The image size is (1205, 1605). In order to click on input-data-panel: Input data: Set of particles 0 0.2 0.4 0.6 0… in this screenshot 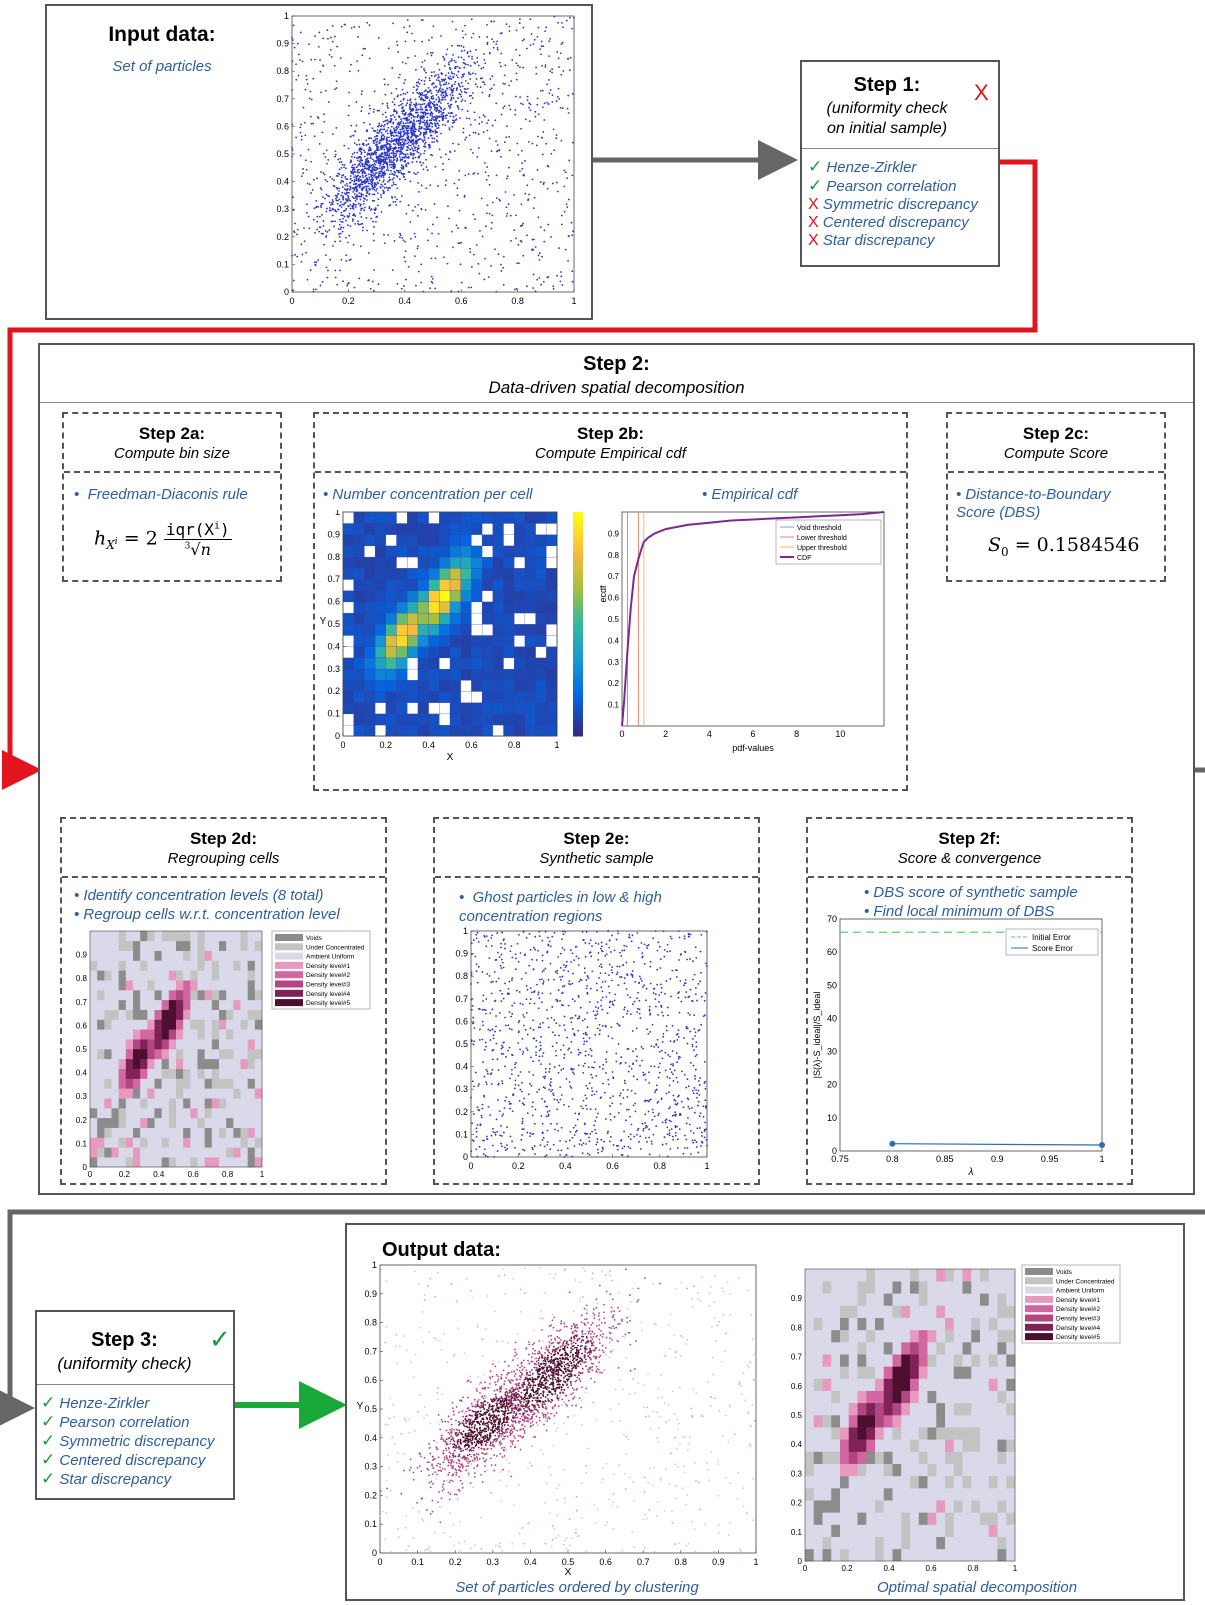, I will do `click(319, 162)`.